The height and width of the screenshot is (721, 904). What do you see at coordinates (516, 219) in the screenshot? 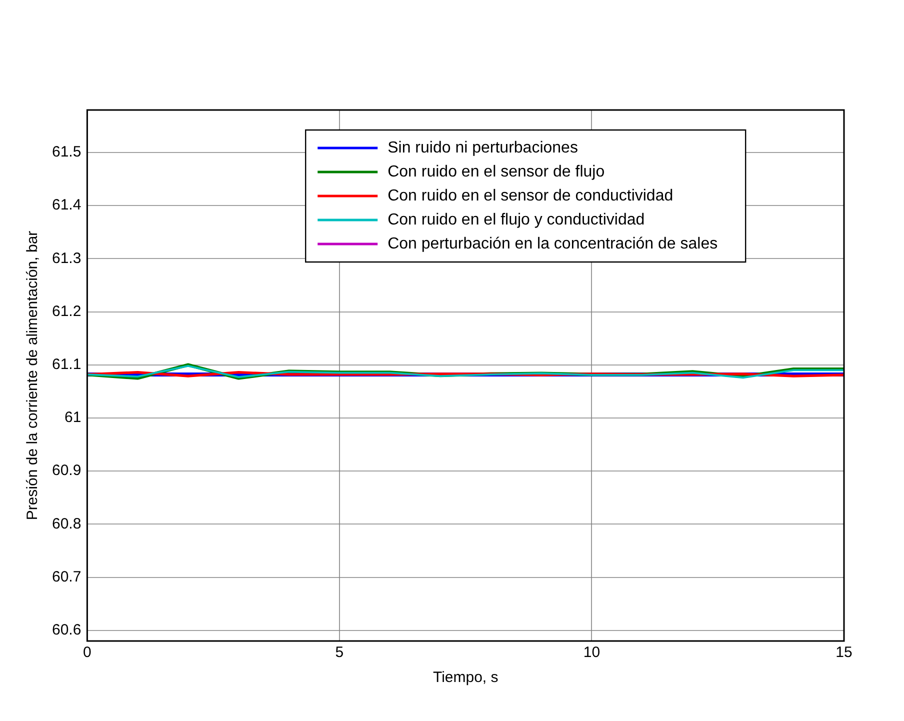
I see `legend-label: Con ruido en el flujo y conductividad` at bounding box center [516, 219].